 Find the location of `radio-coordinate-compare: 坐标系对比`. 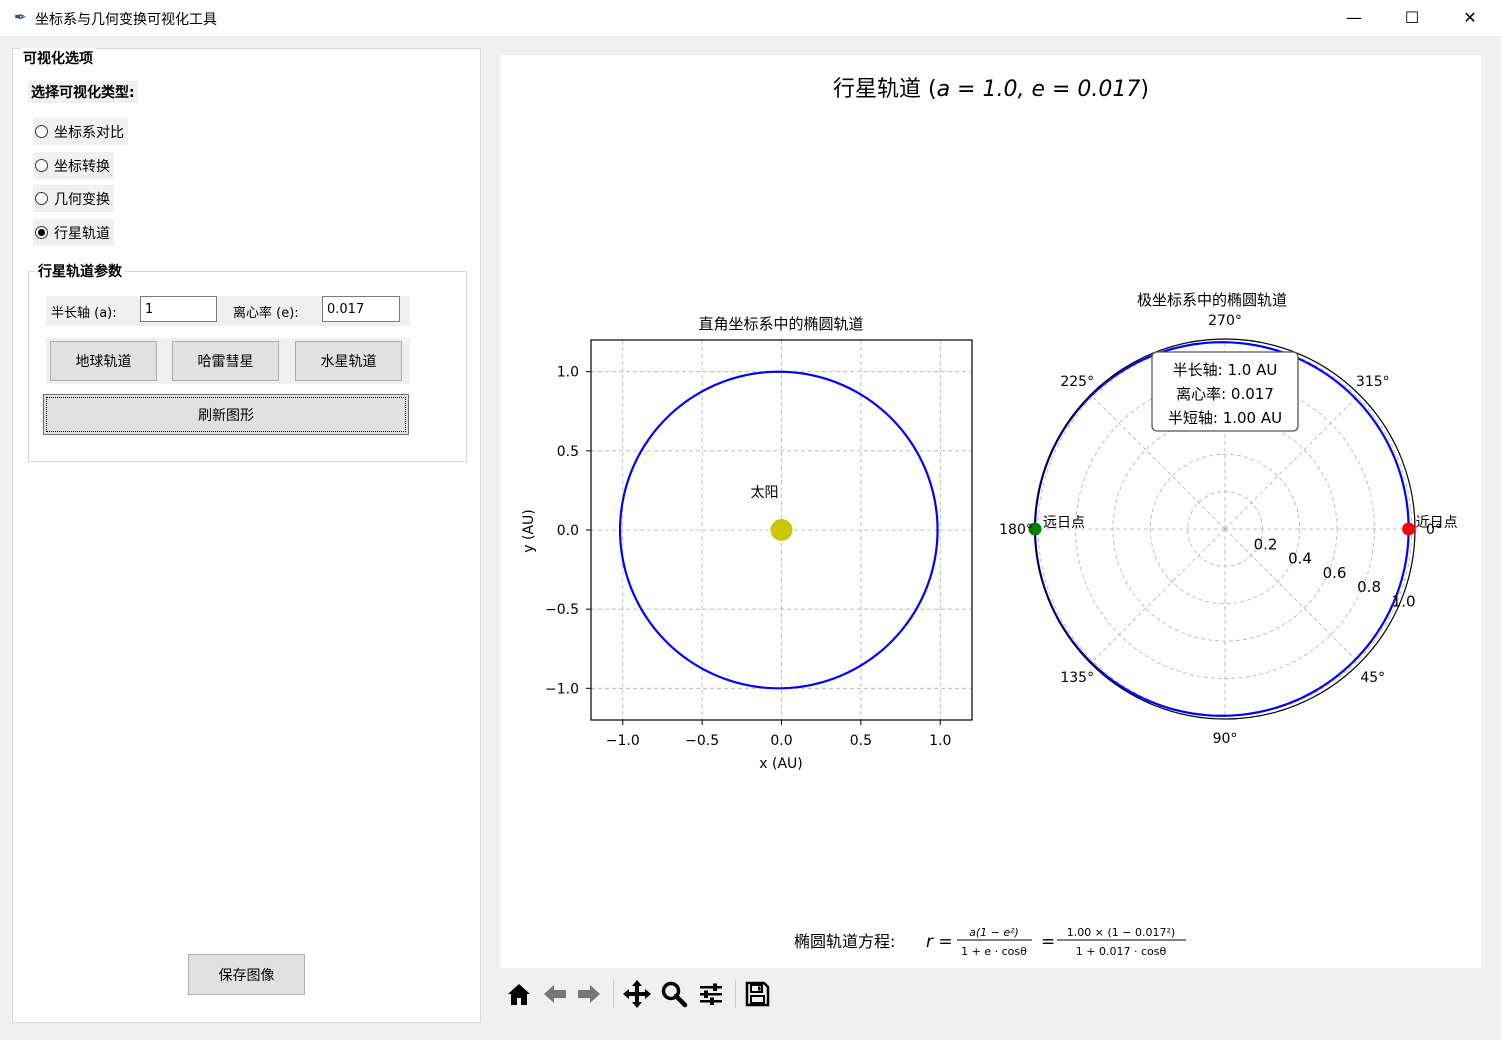

radio-coordinate-compare: 坐标系对比 is located at coordinates (80, 131).